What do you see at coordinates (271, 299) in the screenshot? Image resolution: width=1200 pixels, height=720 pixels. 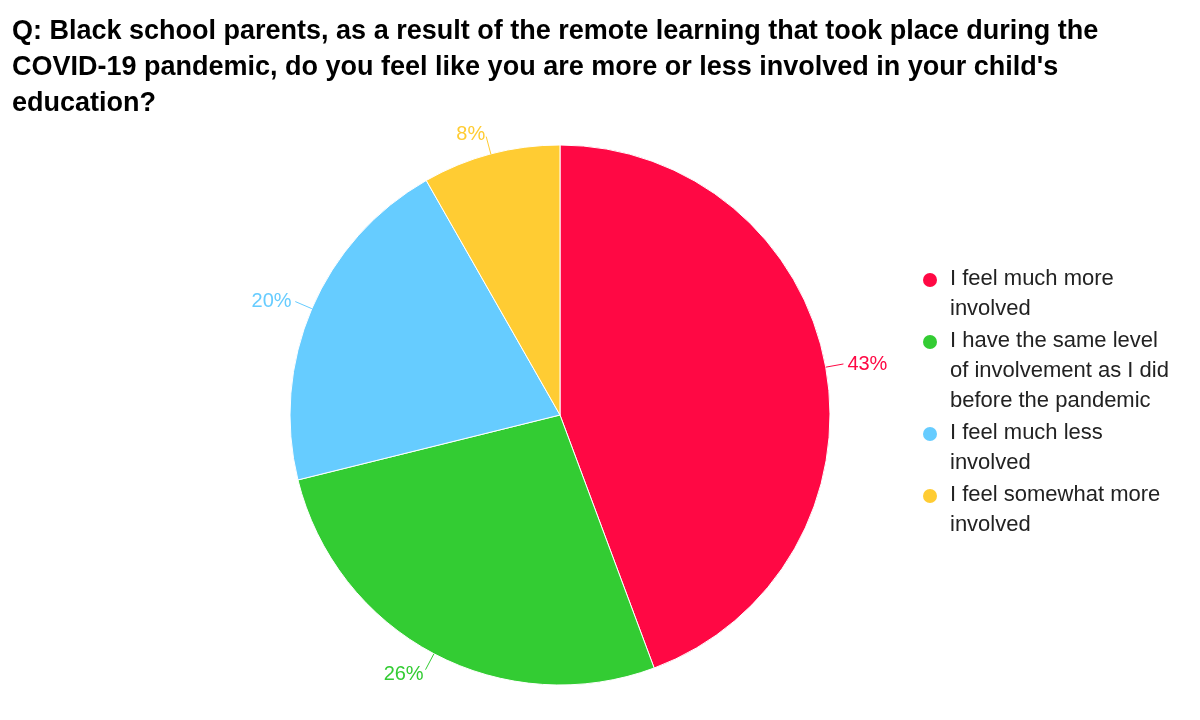 I see `data-label: 20%` at bounding box center [271, 299].